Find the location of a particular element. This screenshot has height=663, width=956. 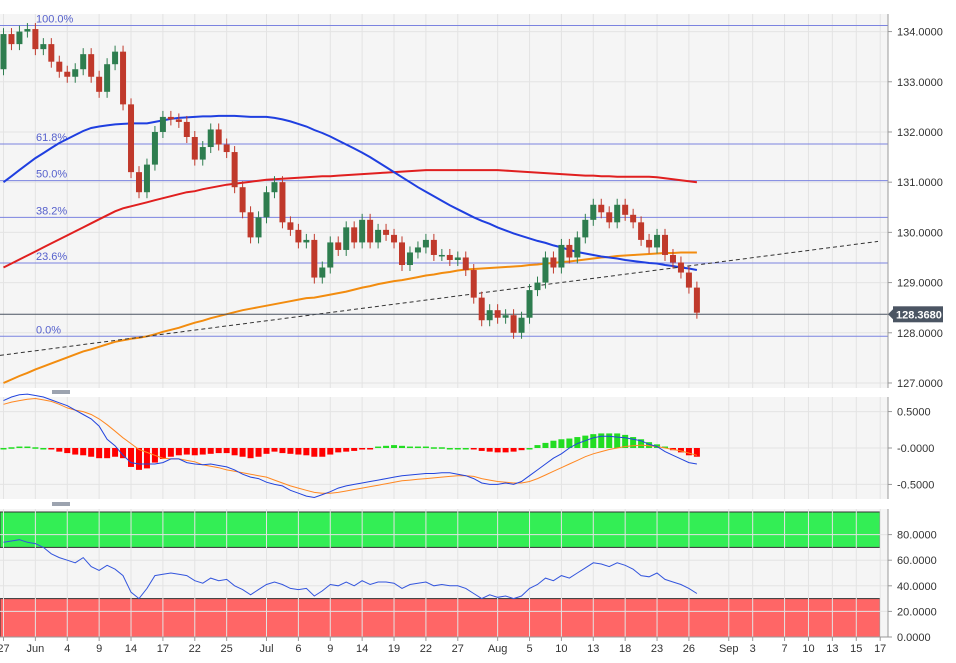

x-tick-label: Sep is located at coordinates (729, 649).